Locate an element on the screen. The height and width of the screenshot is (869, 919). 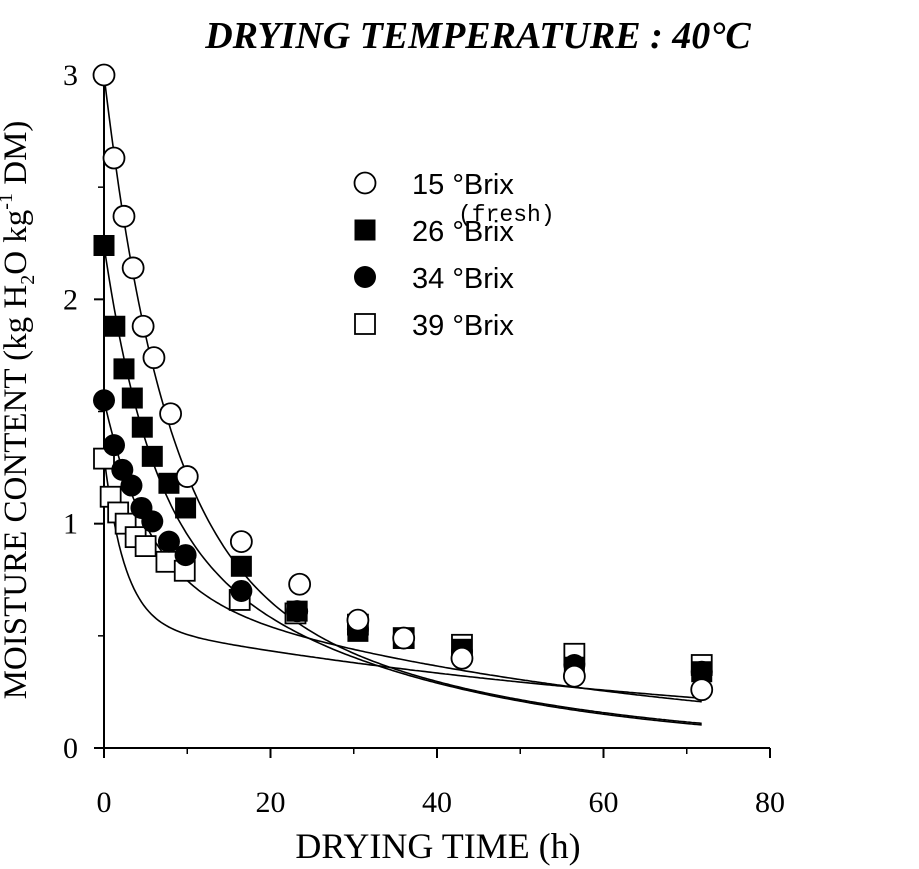
y-tick-label: 0 is located at coordinates (70, 748).